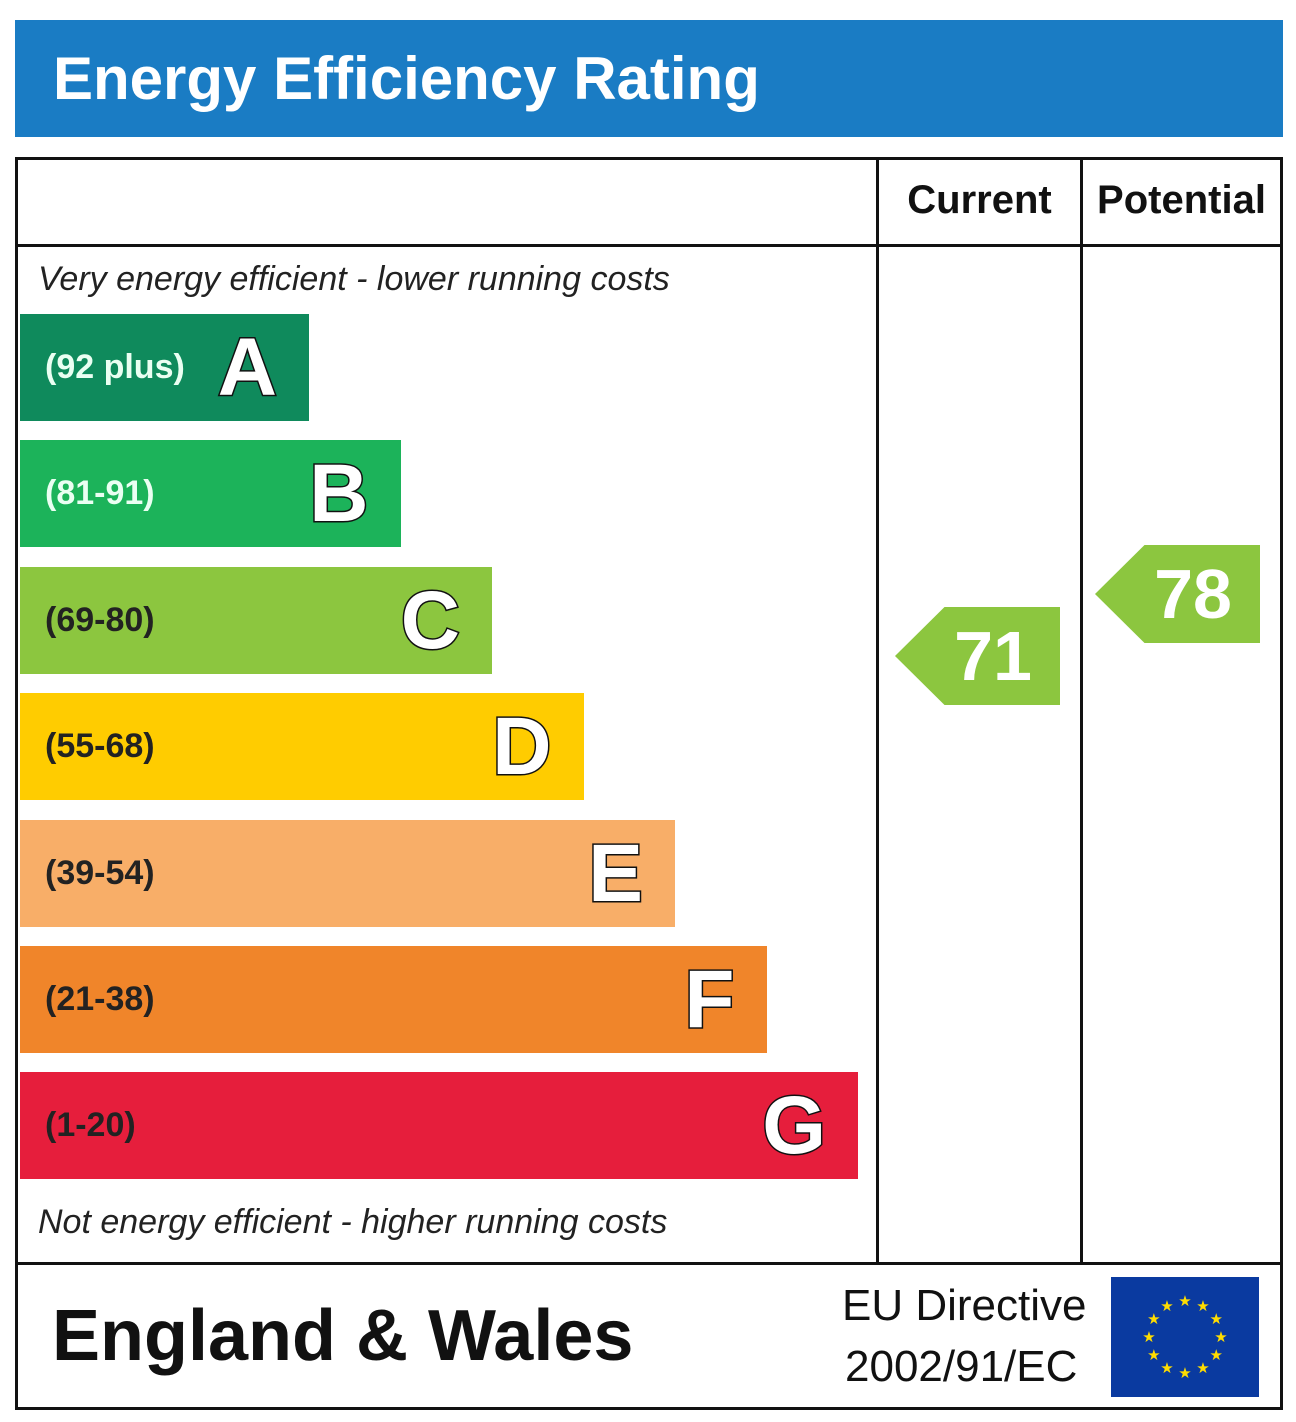  Describe the element at coordinates (100, 493) in the screenshot. I see `bar-range-label: (81-91)` at that location.